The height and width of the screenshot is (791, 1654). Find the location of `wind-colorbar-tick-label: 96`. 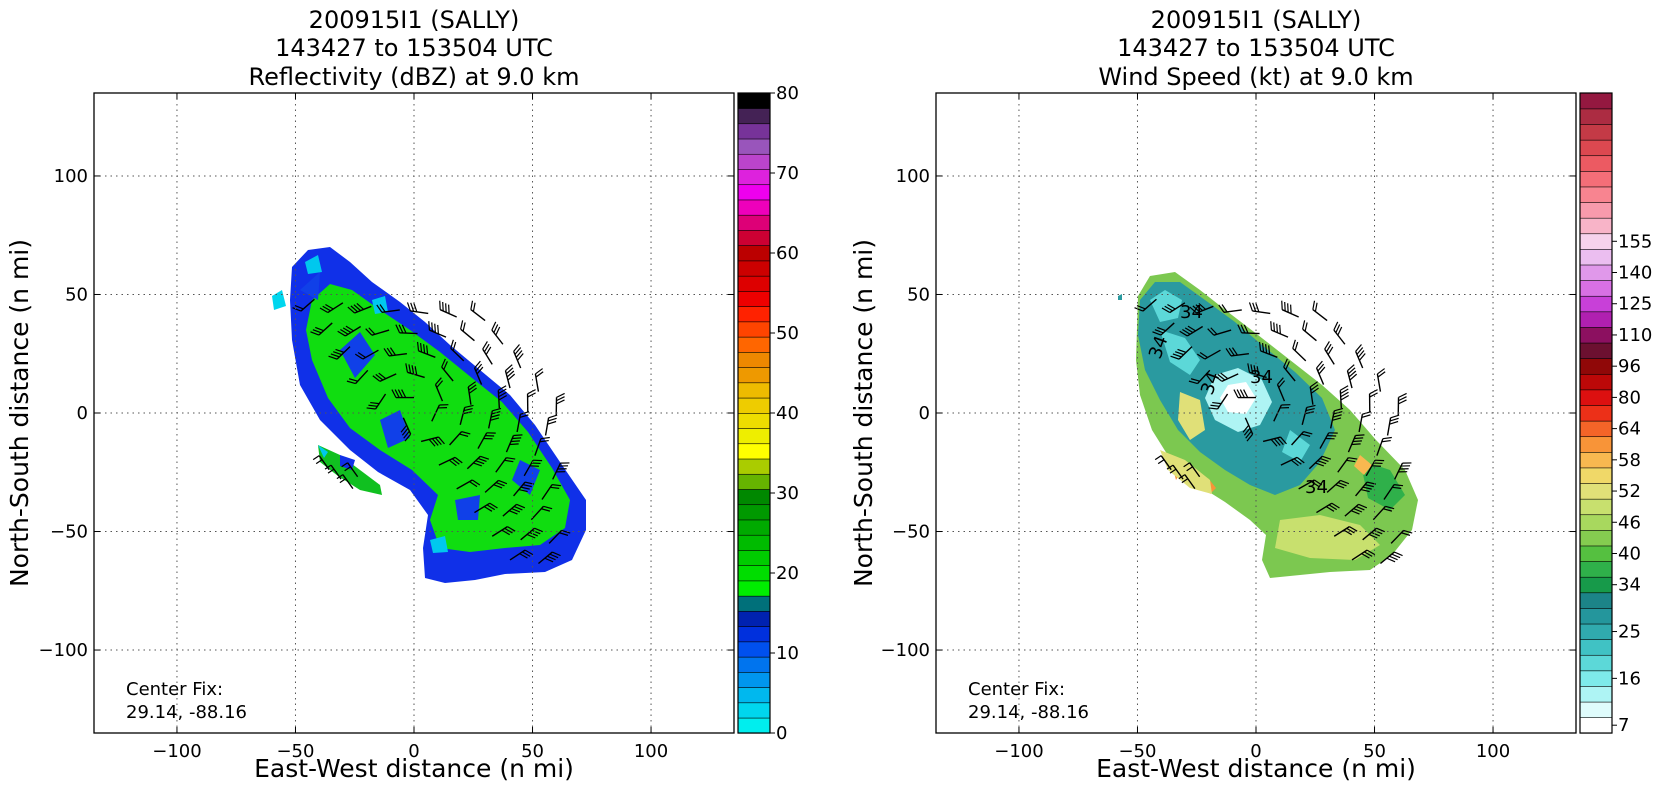

wind-colorbar-tick-label: 96 is located at coordinates (1629, 366).